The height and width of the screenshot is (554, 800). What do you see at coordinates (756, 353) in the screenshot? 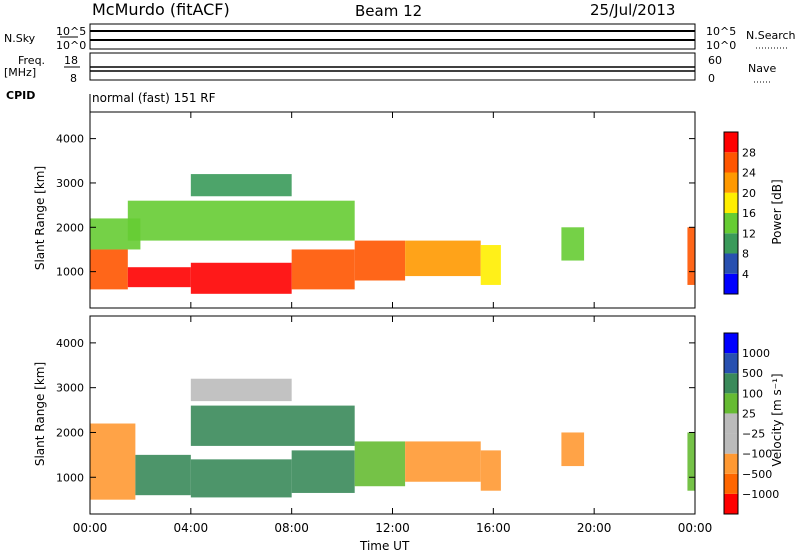
I see `velocity-colorbar-tick-label: 1000` at bounding box center [756, 353].